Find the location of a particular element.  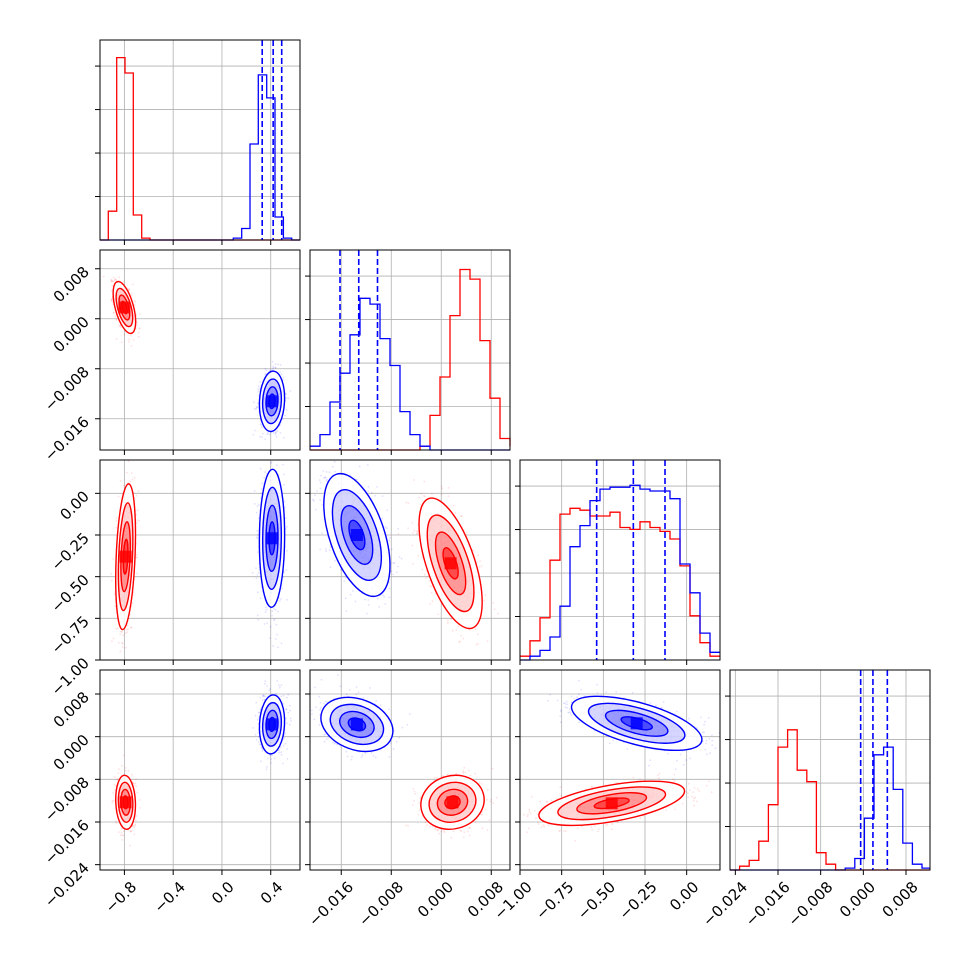

series-red is located at coordinates (121, 311).